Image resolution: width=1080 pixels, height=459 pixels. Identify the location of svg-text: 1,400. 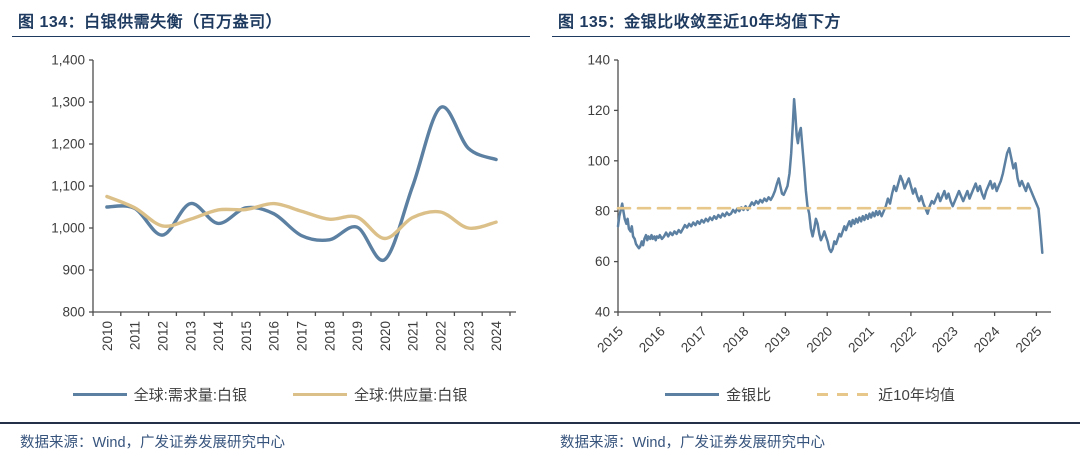
(68, 60).